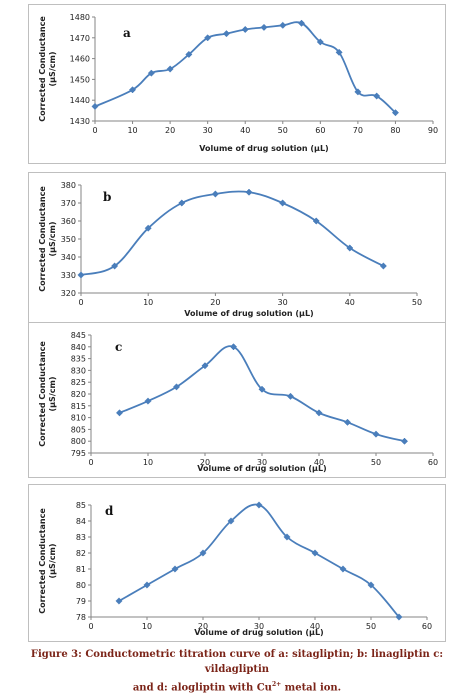 The image size is (474, 695). I want to click on x-axis-title-c: Volume of drug solution (µL), so click(261, 468).